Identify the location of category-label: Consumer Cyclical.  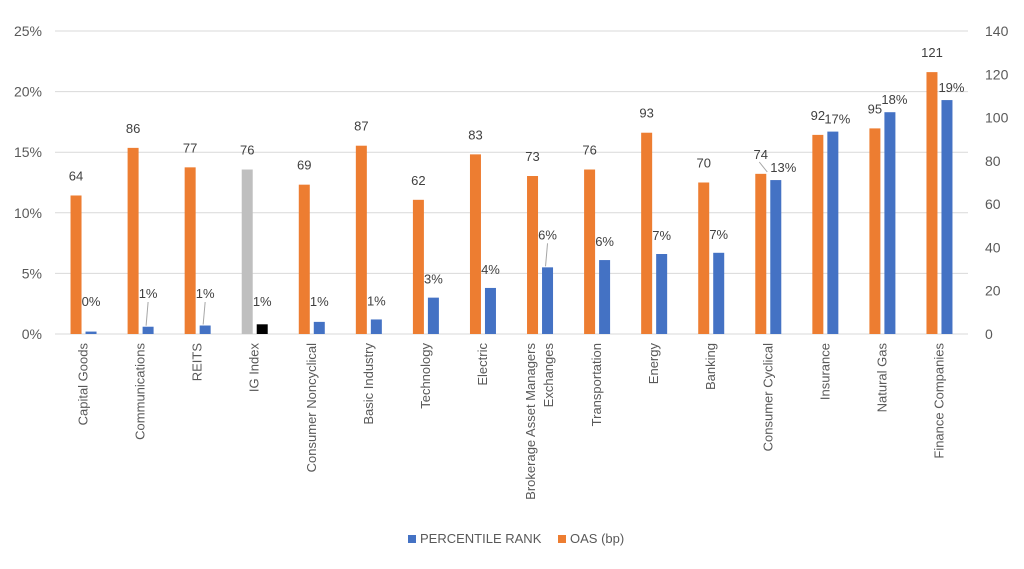
(767, 397).